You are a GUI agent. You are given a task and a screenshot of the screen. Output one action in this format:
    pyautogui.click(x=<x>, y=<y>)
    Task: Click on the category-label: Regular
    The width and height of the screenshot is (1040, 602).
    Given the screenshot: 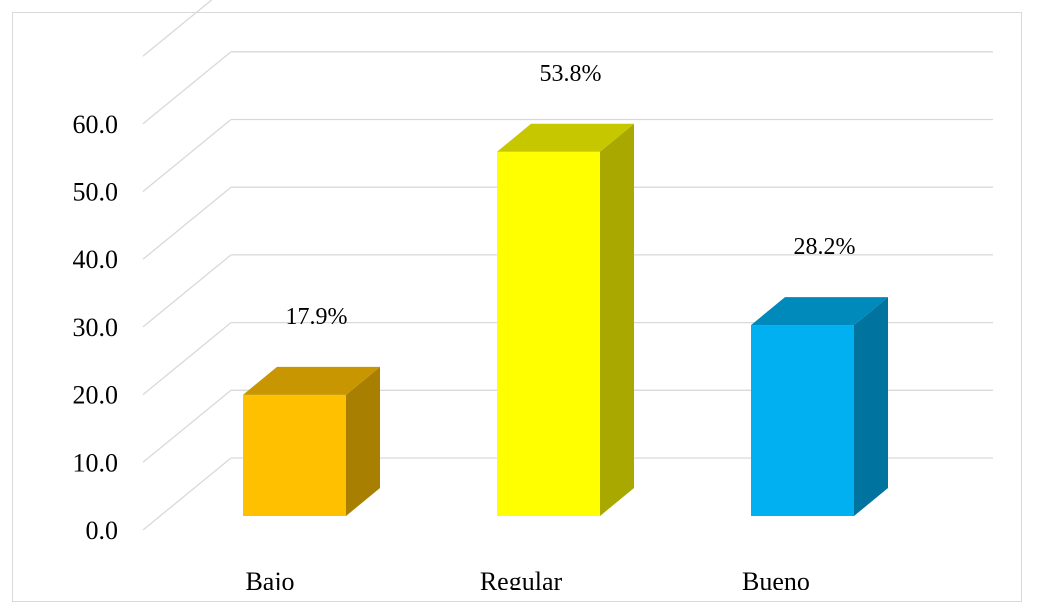 What is the action you would take?
    pyautogui.click(x=521, y=578)
    